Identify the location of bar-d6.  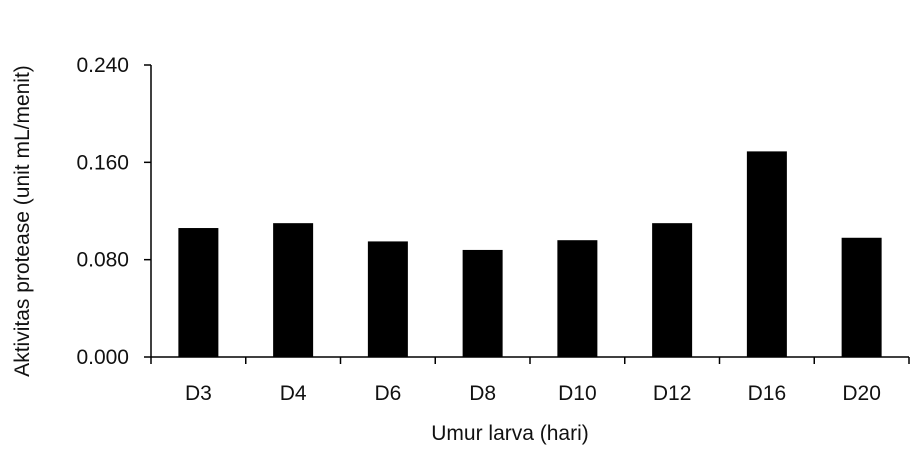
(387, 299).